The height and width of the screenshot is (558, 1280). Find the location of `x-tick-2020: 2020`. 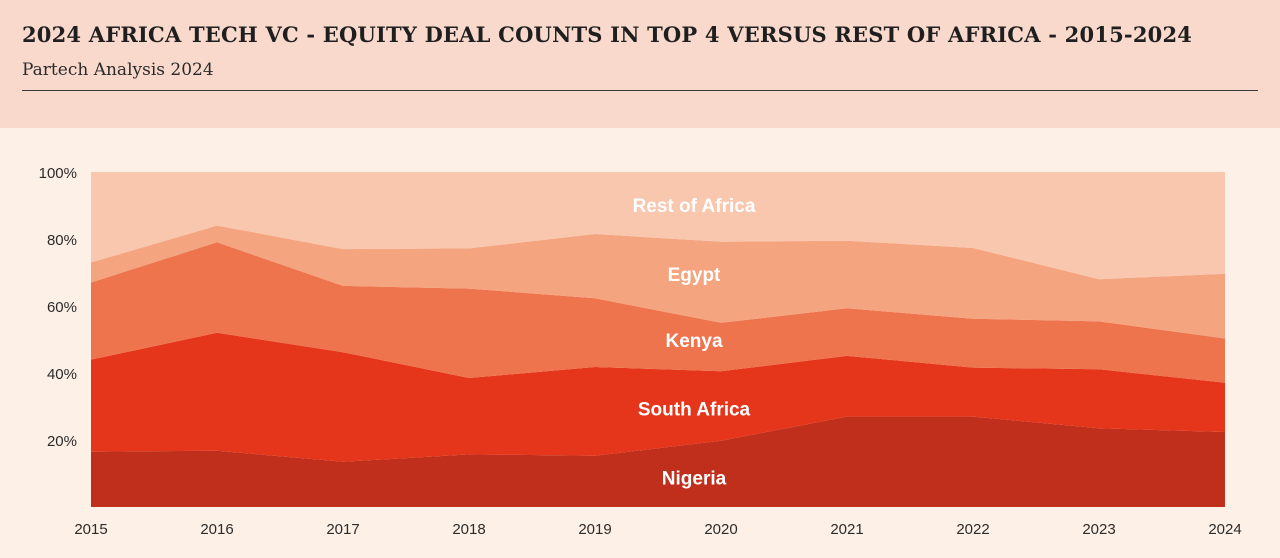

x-tick-2020: 2020 is located at coordinates (720, 529).